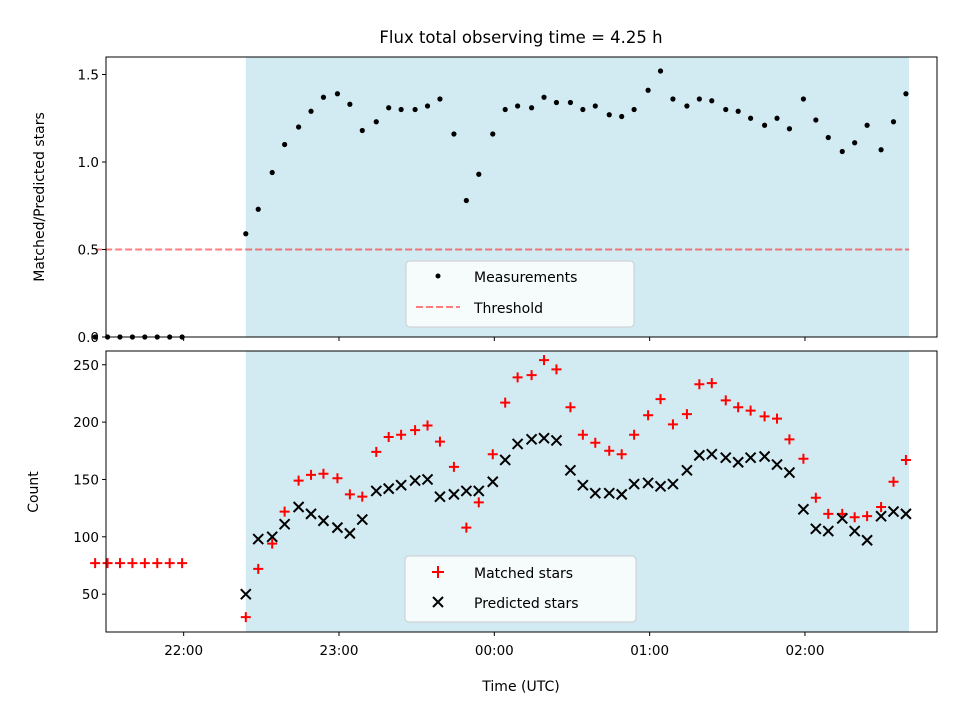 This screenshot has height=720, width=960. Describe the element at coordinates (86, 423) in the screenshot. I see `bottom-y-tick-label: 200` at that location.